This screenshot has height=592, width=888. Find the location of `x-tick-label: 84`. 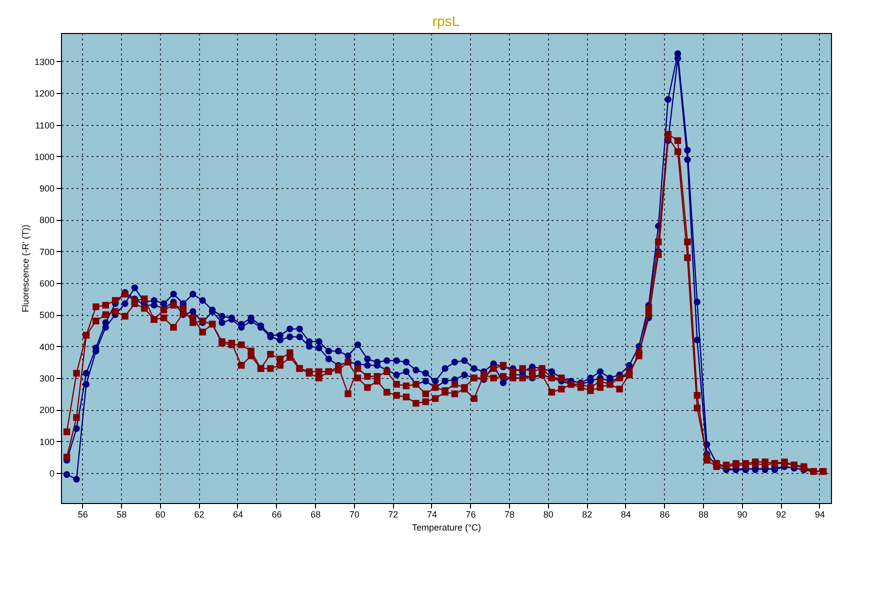

x-tick-label: 84 is located at coordinates (625, 515).